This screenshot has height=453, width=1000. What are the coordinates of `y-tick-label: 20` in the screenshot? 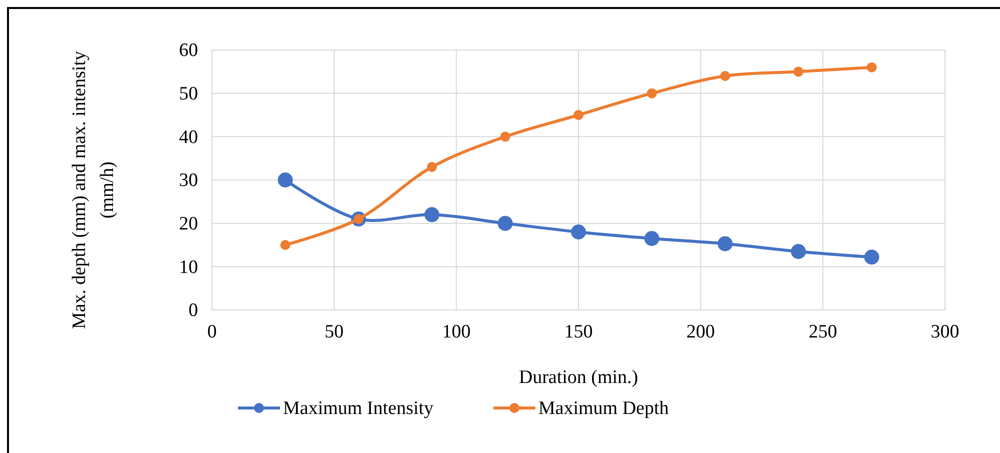 It's located at (188, 223).